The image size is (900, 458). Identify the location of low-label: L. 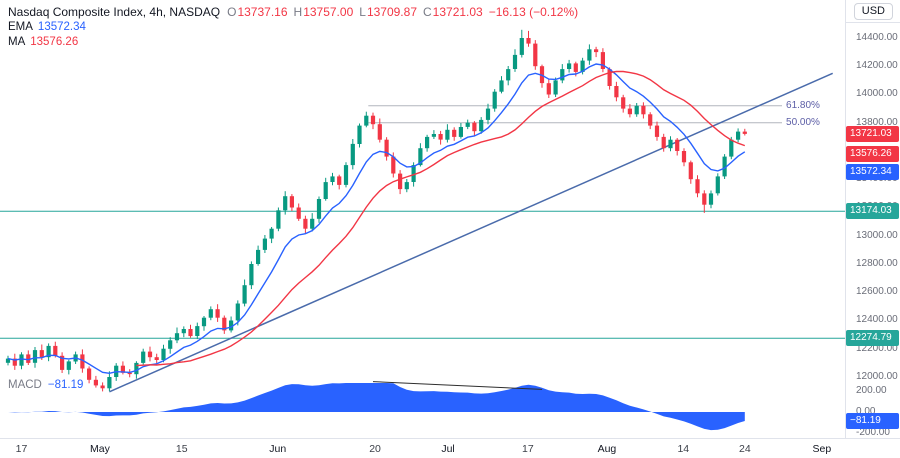
(362, 12).